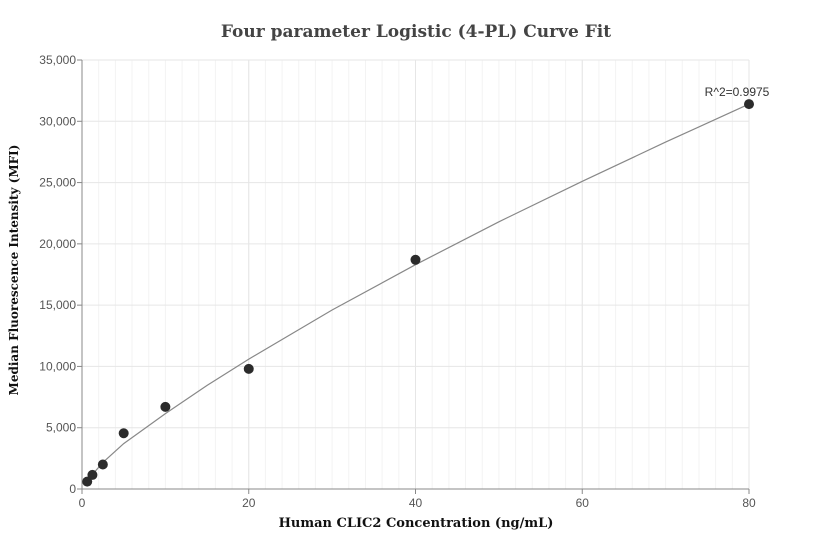 The height and width of the screenshot is (560, 832). I want to click on chart-title: Four parameter Logistic (4-PL) Curve Fit, so click(416, 32).